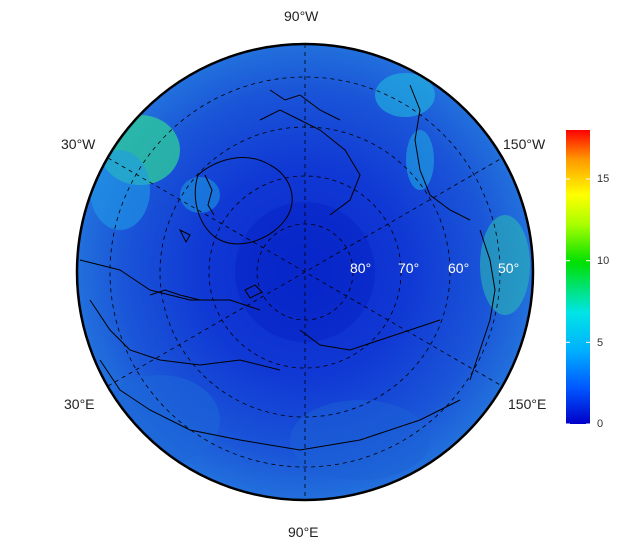 Image resolution: width=625 pixels, height=552 pixels. I want to click on lat-label-70: 70°, so click(409, 268).